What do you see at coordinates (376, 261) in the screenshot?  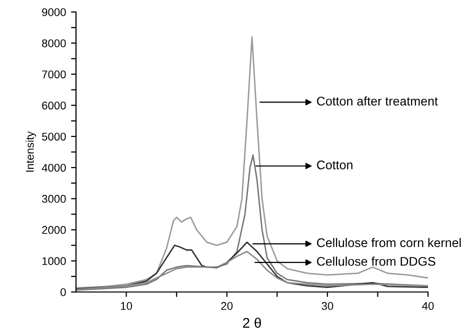 I see `annotation: Cellulose from DDGS` at bounding box center [376, 261].